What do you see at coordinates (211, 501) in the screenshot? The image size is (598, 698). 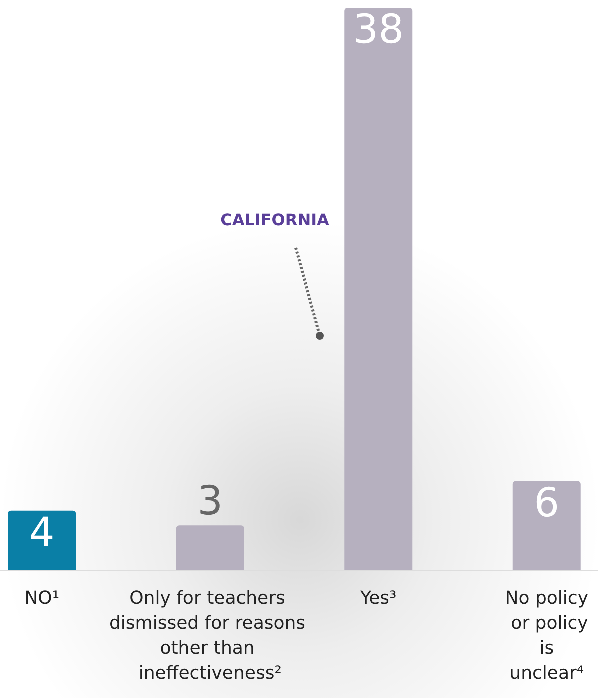 I see `data-label: 3` at bounding box center [211, 501].